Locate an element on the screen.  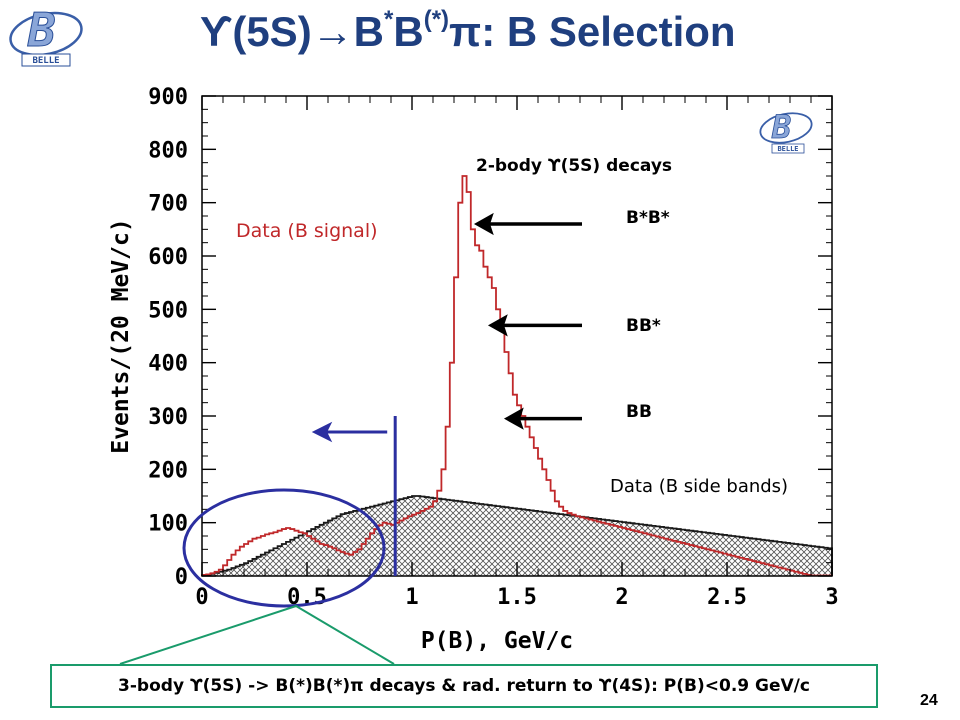
y-tick-label: 500 is located at coordinates (168, 310).